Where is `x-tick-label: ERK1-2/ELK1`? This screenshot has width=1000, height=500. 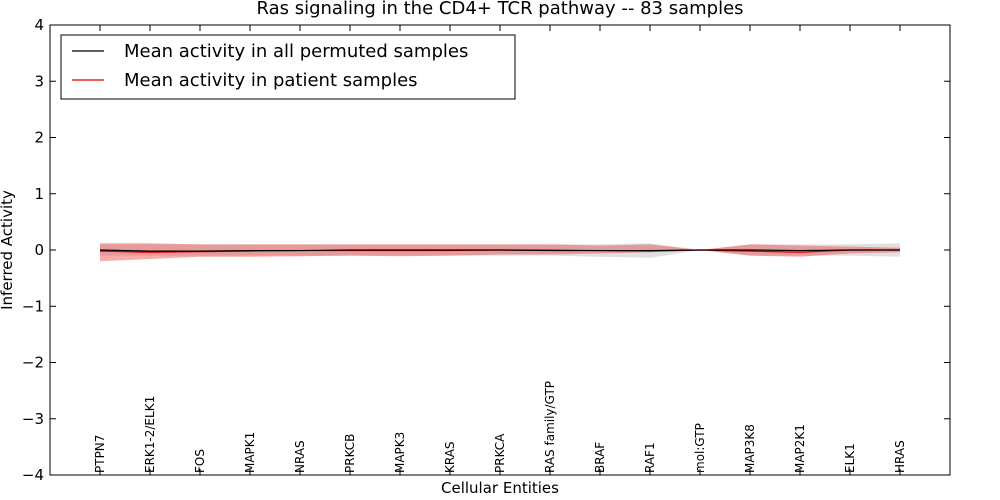
x-tick-label: ERK1-2/ELK1 is located at coordinates (150, 434).